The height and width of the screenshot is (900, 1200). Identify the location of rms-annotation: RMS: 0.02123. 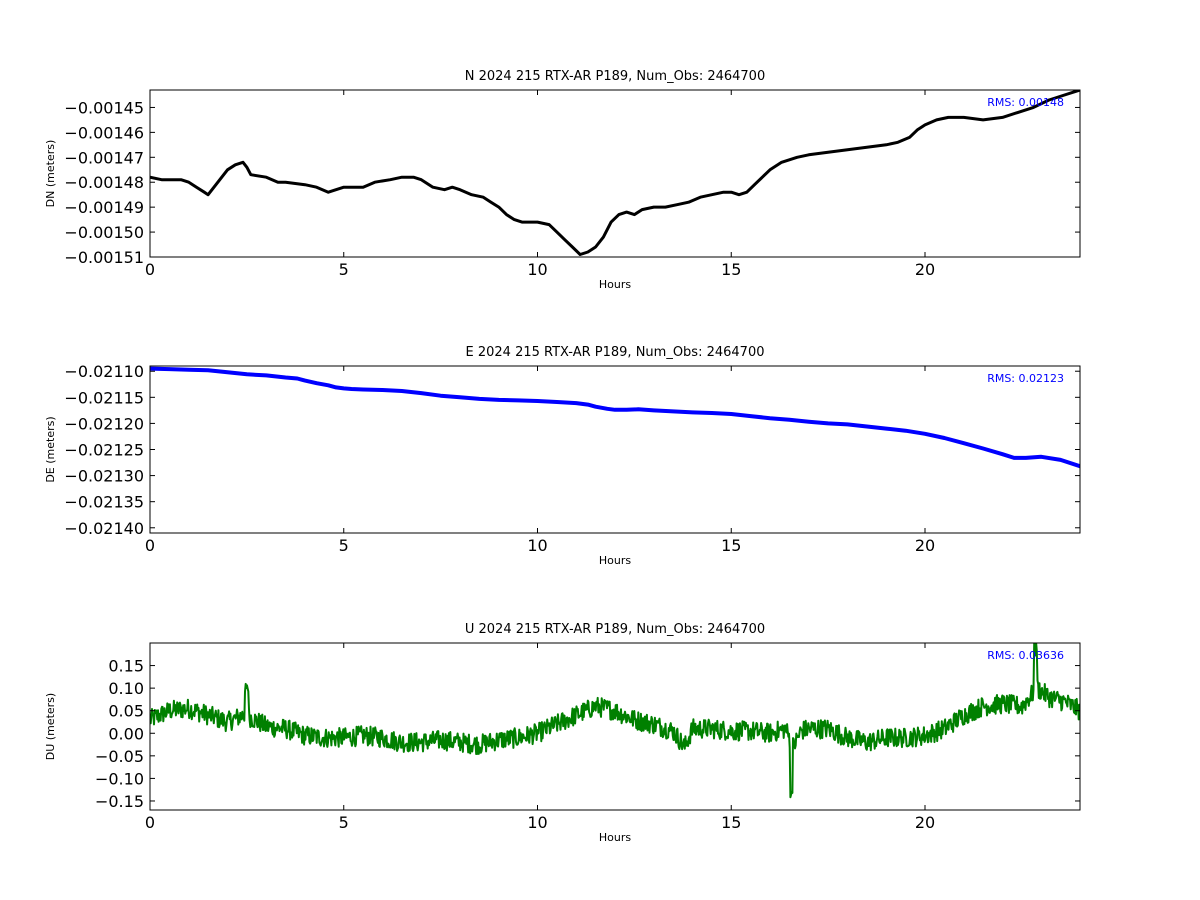
(1025, 378).